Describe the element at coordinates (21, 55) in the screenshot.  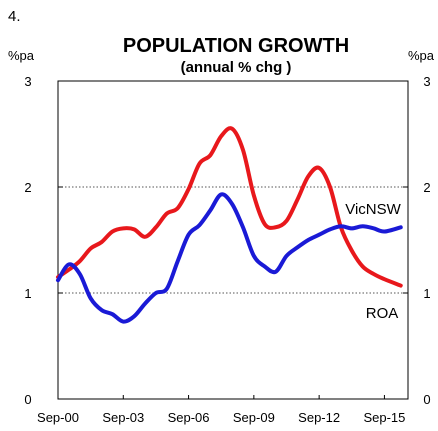
I see `y-unit-left: %pa` at that location.